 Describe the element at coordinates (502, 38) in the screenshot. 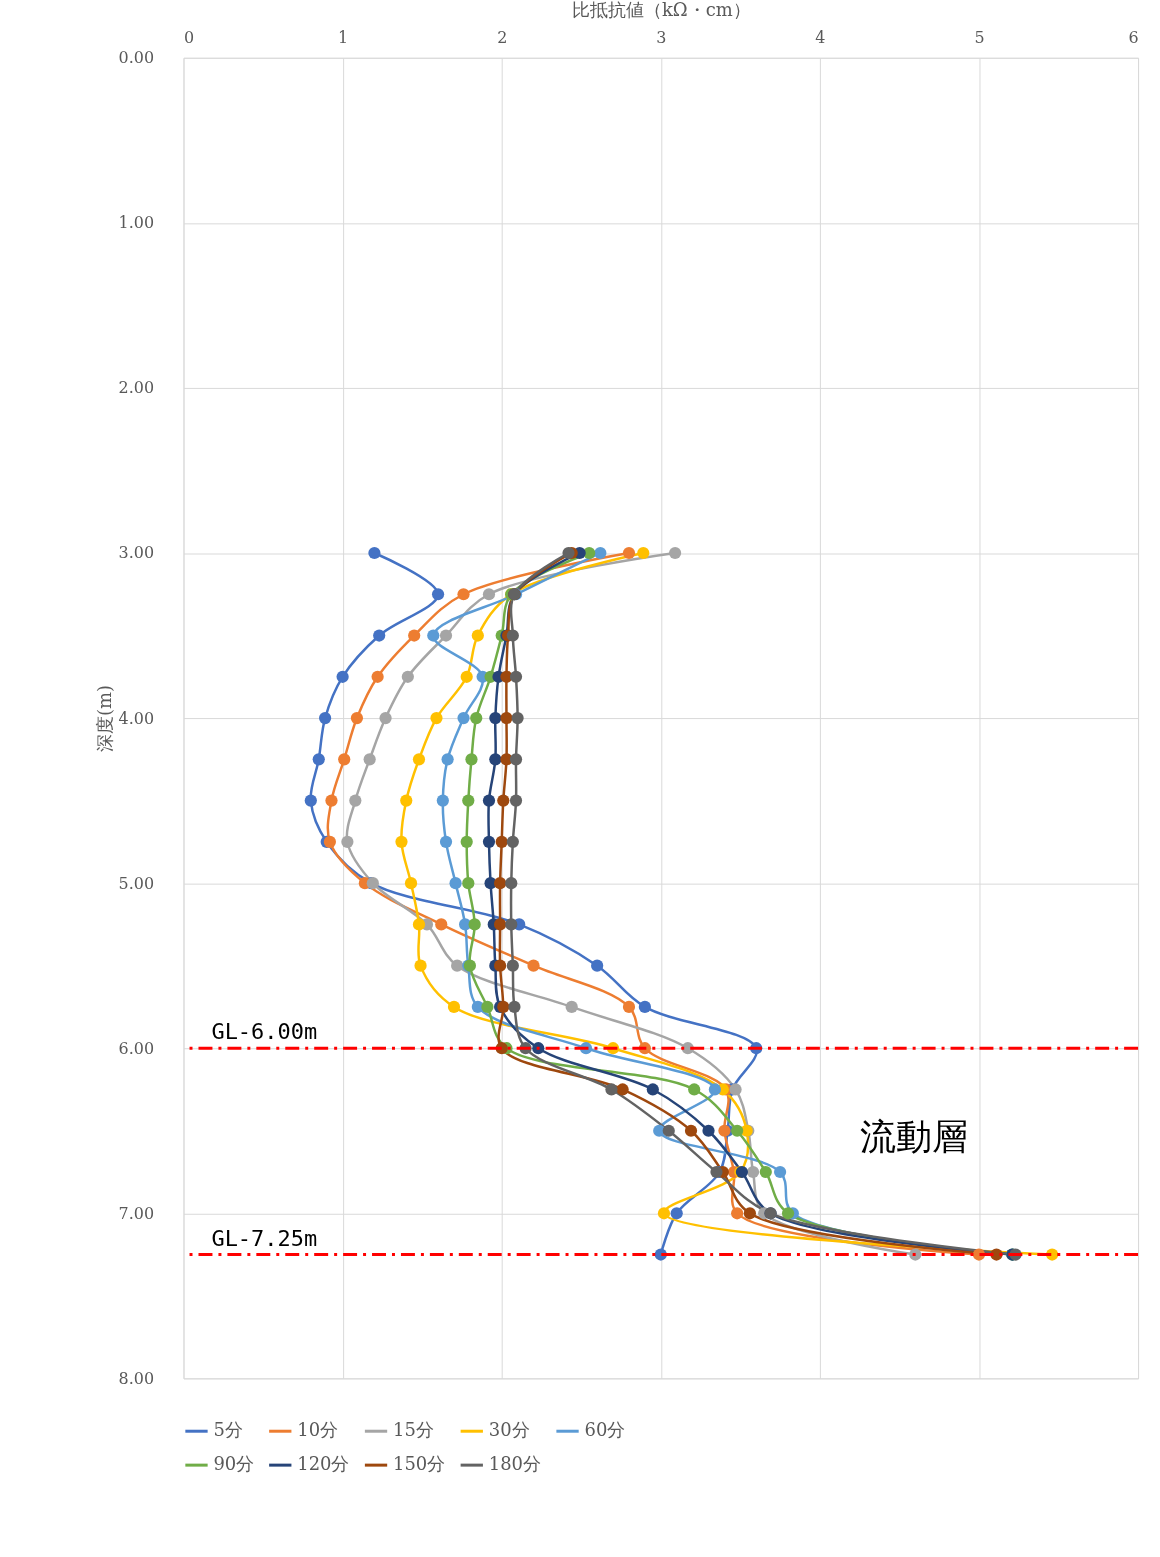

I see `x-tick-label: 2` at that location.